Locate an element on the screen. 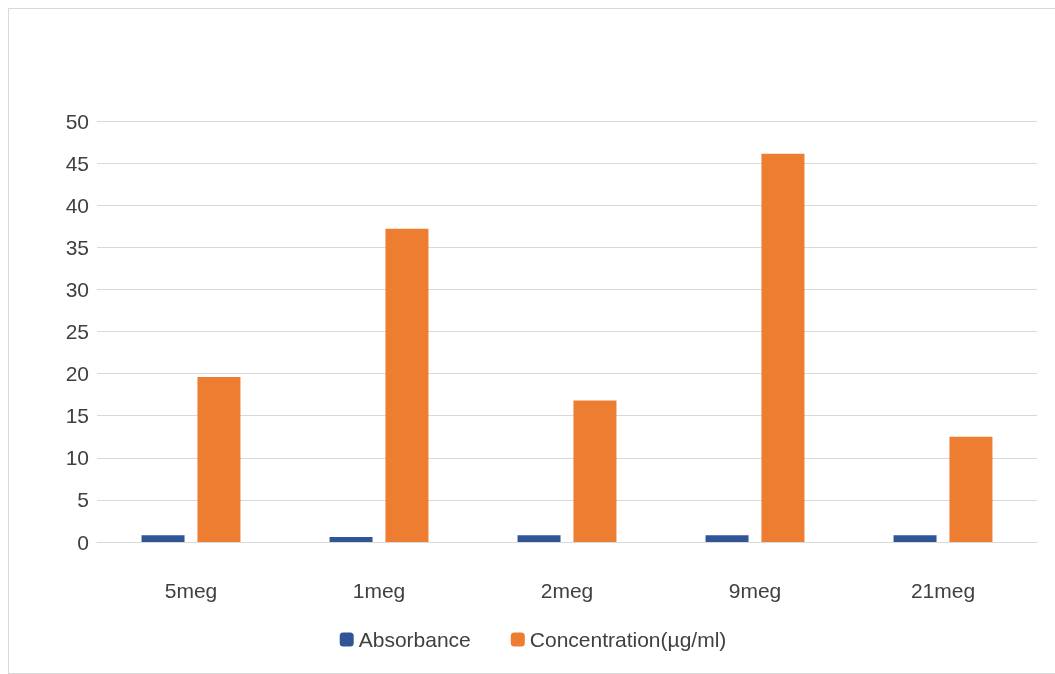 This screenshot has width=1055, height=674. y-tick-label: 0 is located at coordinates (83, 542).